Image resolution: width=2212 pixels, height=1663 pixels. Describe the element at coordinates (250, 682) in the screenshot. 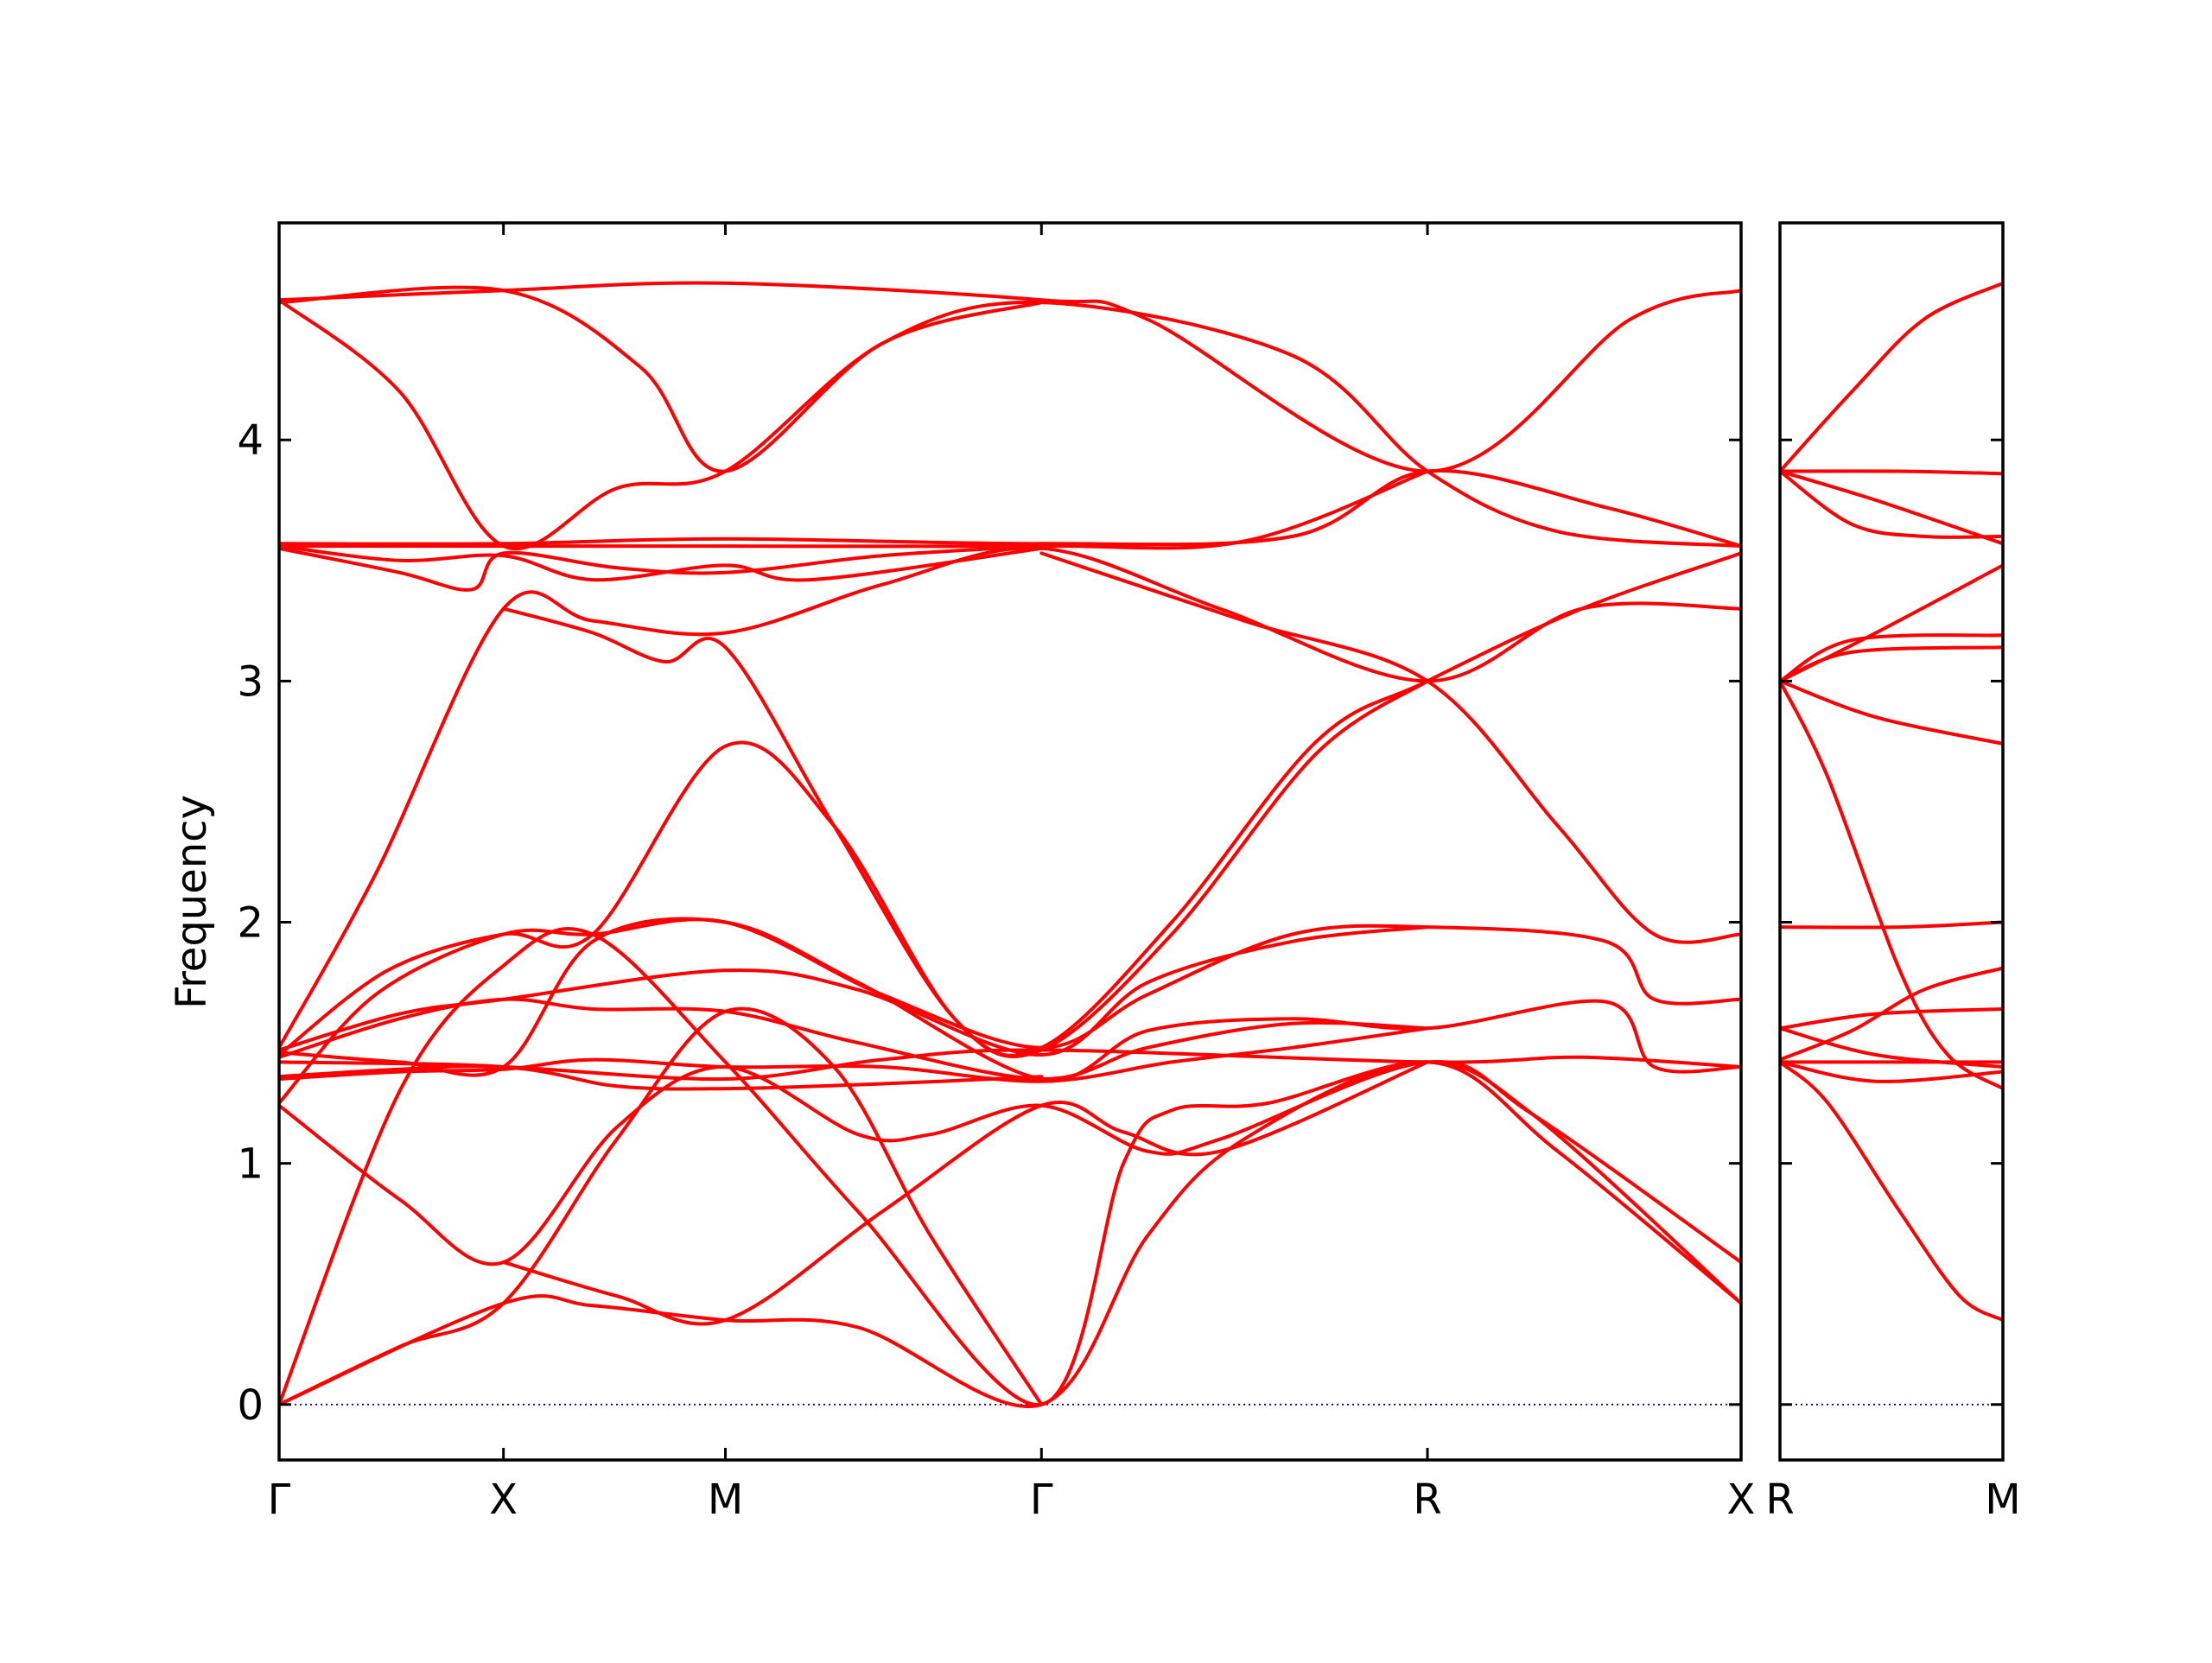

I see `y-tick-label: 3` at that location.